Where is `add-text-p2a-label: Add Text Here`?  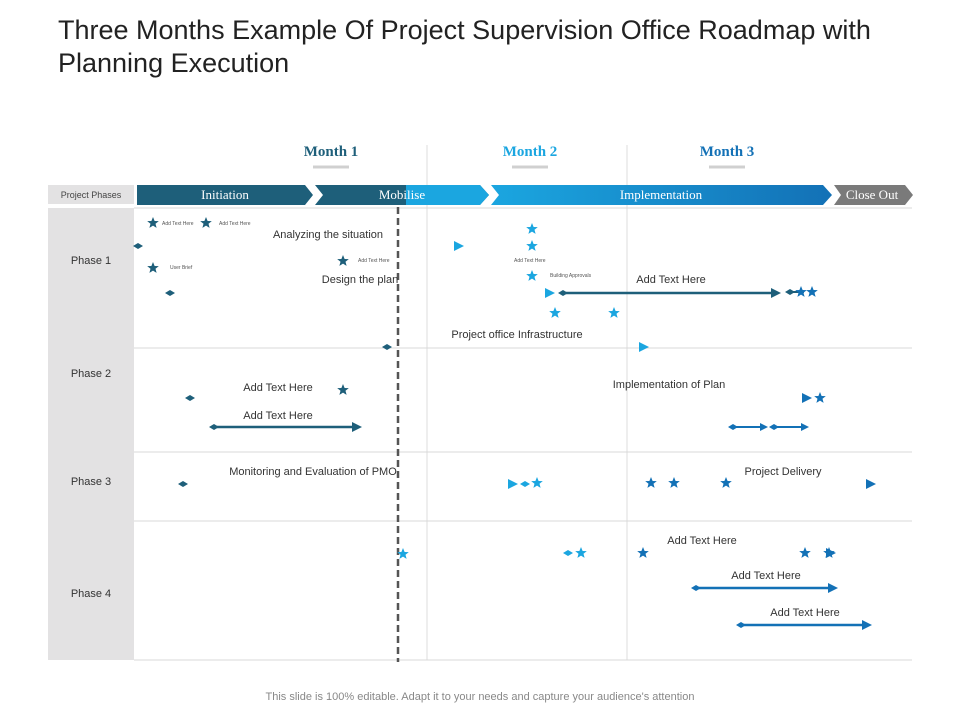
add-text-p2a-label: Add Text Here is located at coordinates (278, 388).